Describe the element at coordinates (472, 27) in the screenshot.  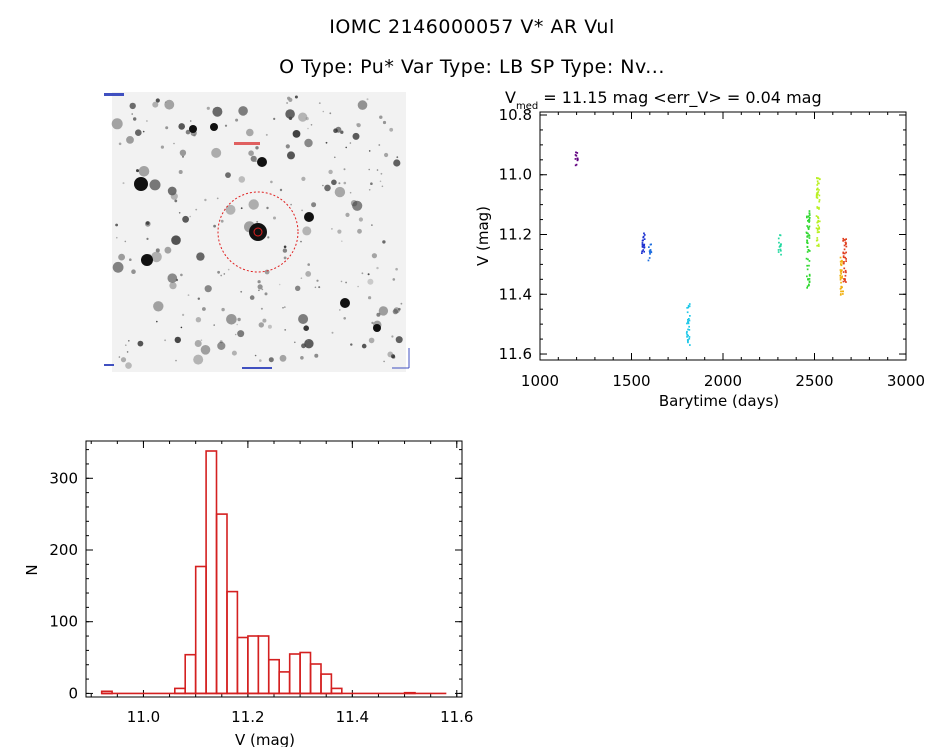
I see `chart-title-line1: IOMC 2146000057 V* AR Vul` at that location.